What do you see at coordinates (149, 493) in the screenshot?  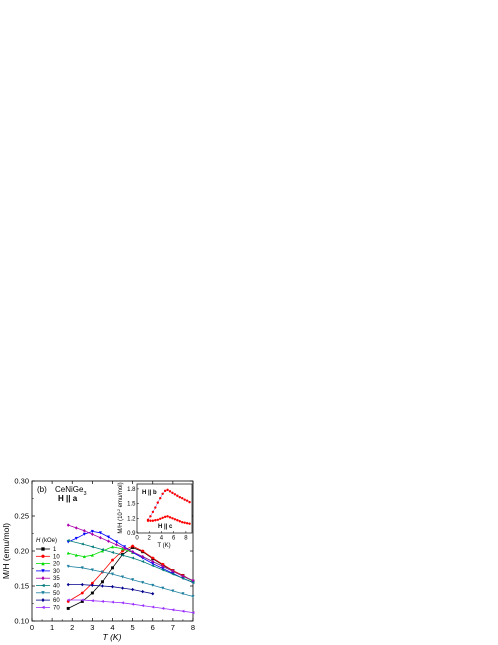 I see `inset-label-h-b: H || b` at bounding box center [149, 493].